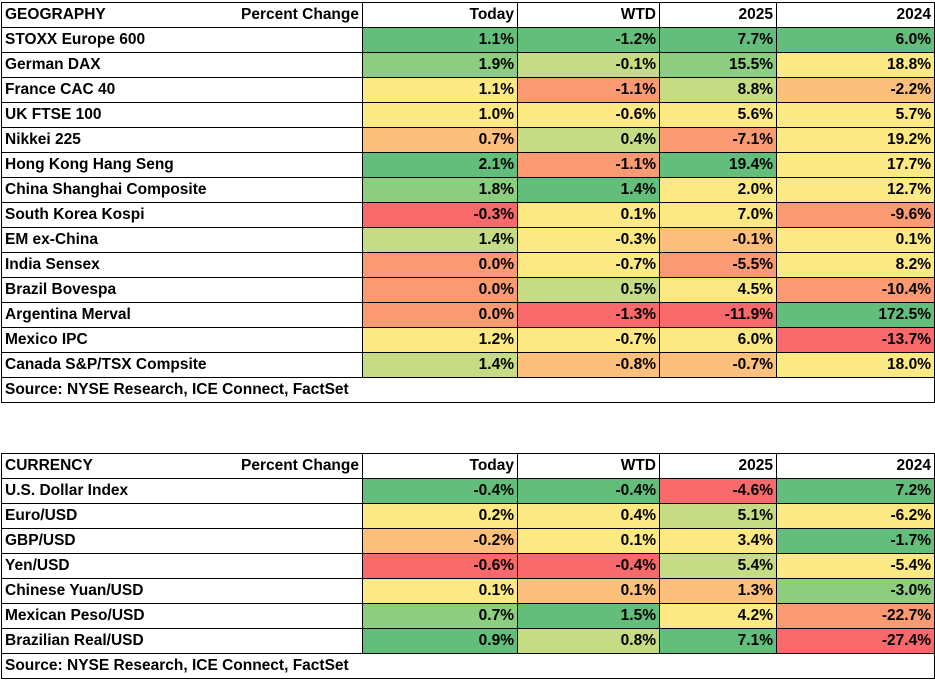 This screenshot has width=935, height=683. Describe the element at coordinates (718, 315) in the screenshot. I see `geography-value-cell: -11.9%` at that location.